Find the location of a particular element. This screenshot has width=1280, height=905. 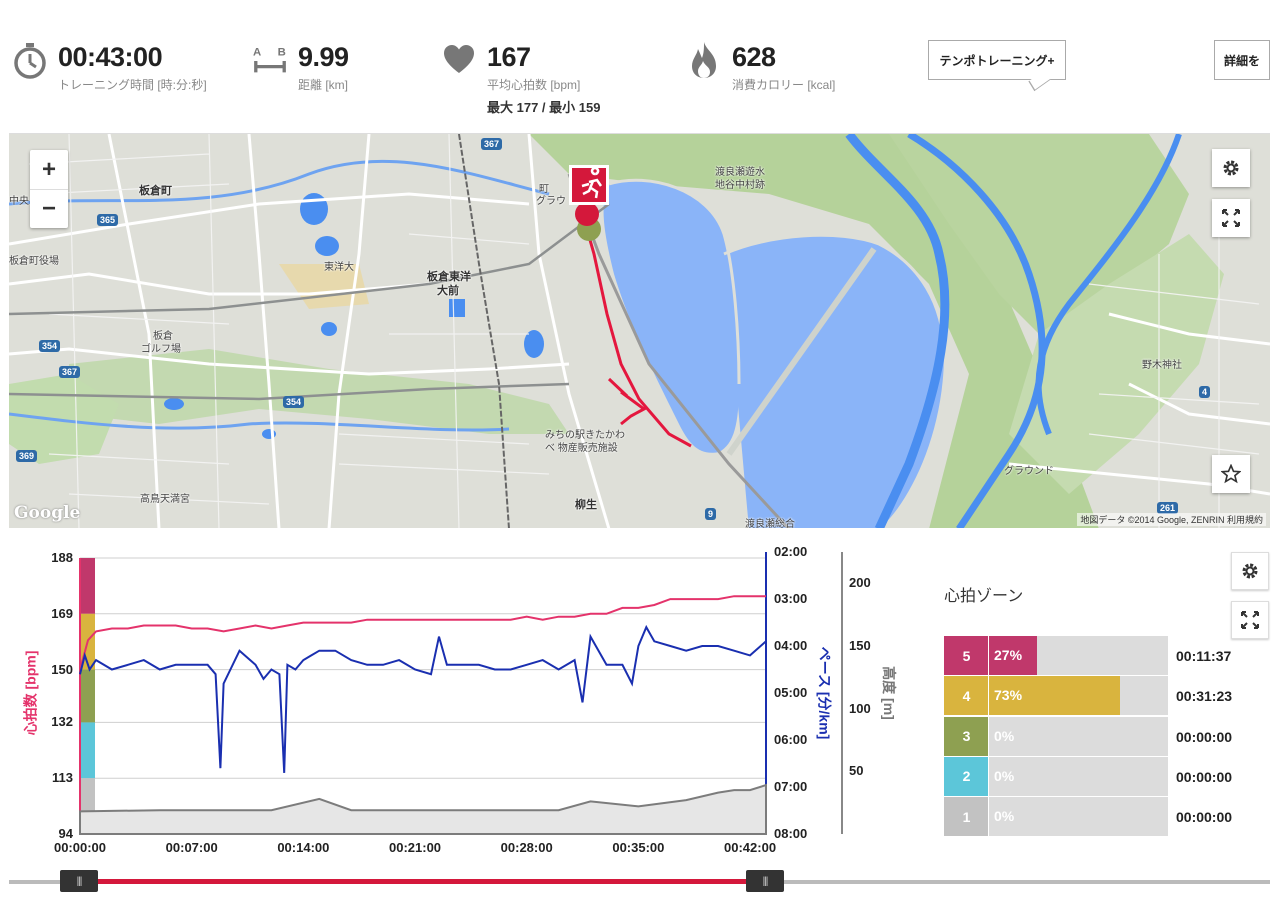

range-end-handle: ||| is located at coordinates (765, 881).